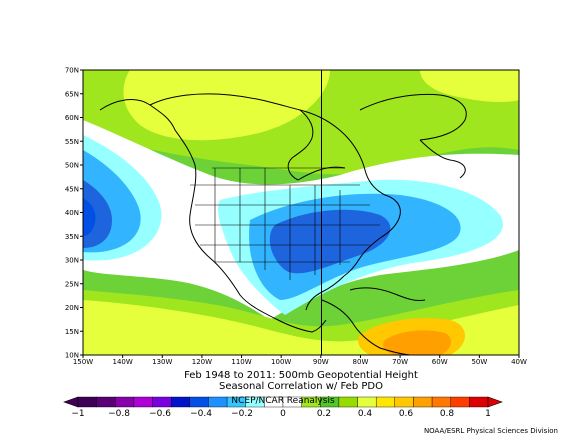 Image resolution: width=565 pixels, height=441 pixels. Describe the element at coordinates (160, 414) in the screenshot. I see `colorbar-tick-label: −0.6` at that location.